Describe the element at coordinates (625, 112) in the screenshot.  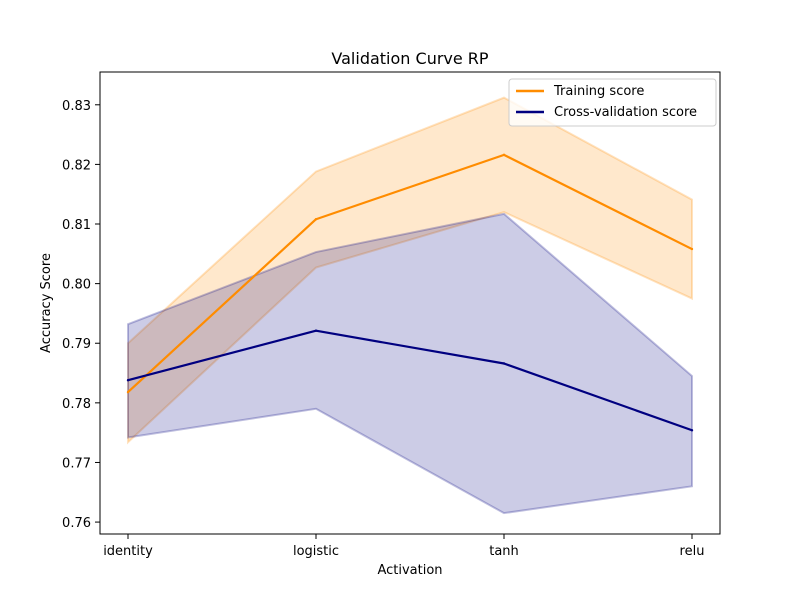
I see `legend-label-cross-validation: Cross-validation score` at that location.